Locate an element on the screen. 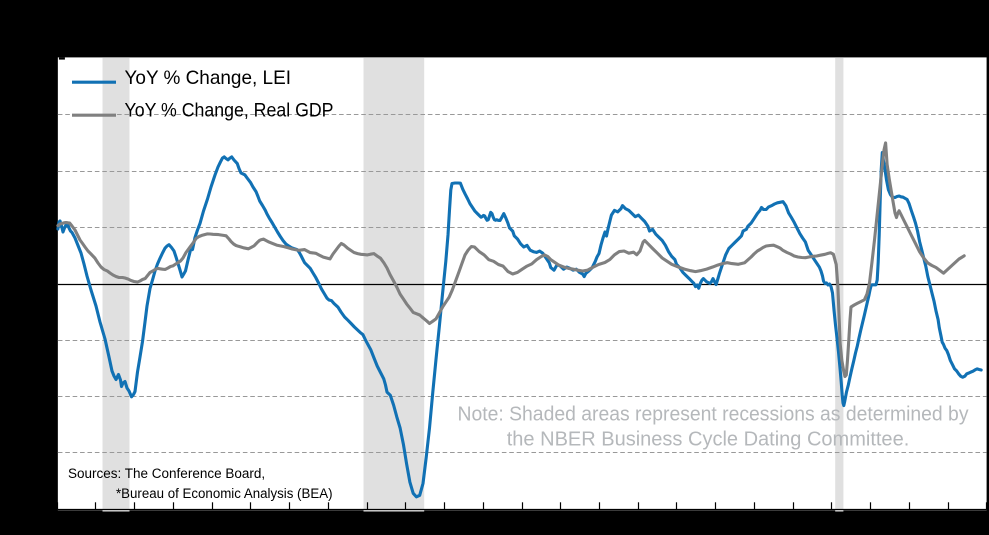  svg-text: Sources: The Conference Board, is located at coordinates (166, 473).